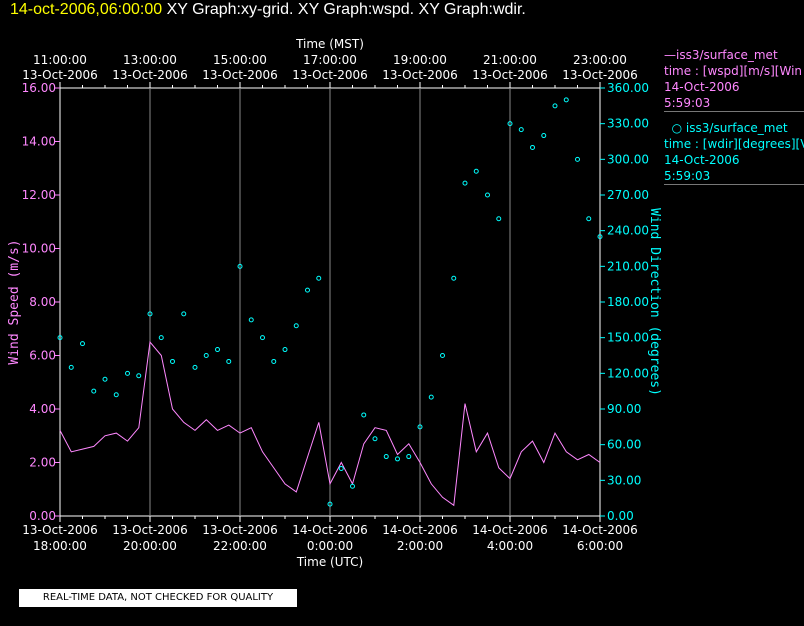 The image size is (804, 626). I want to click on x-top-tick-time-1: 13:00:00, so click(150, 60).